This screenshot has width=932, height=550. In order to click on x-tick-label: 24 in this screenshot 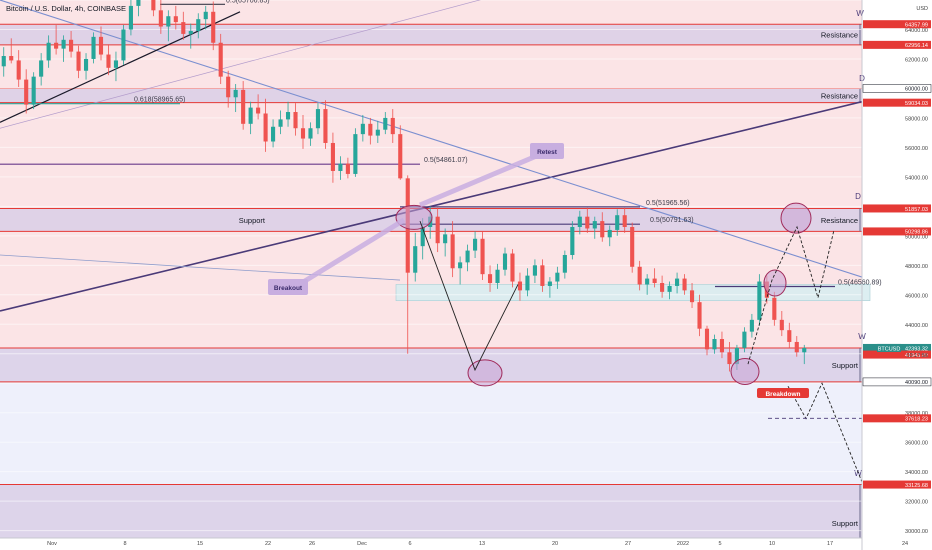, I will do `click(905, 544)`.